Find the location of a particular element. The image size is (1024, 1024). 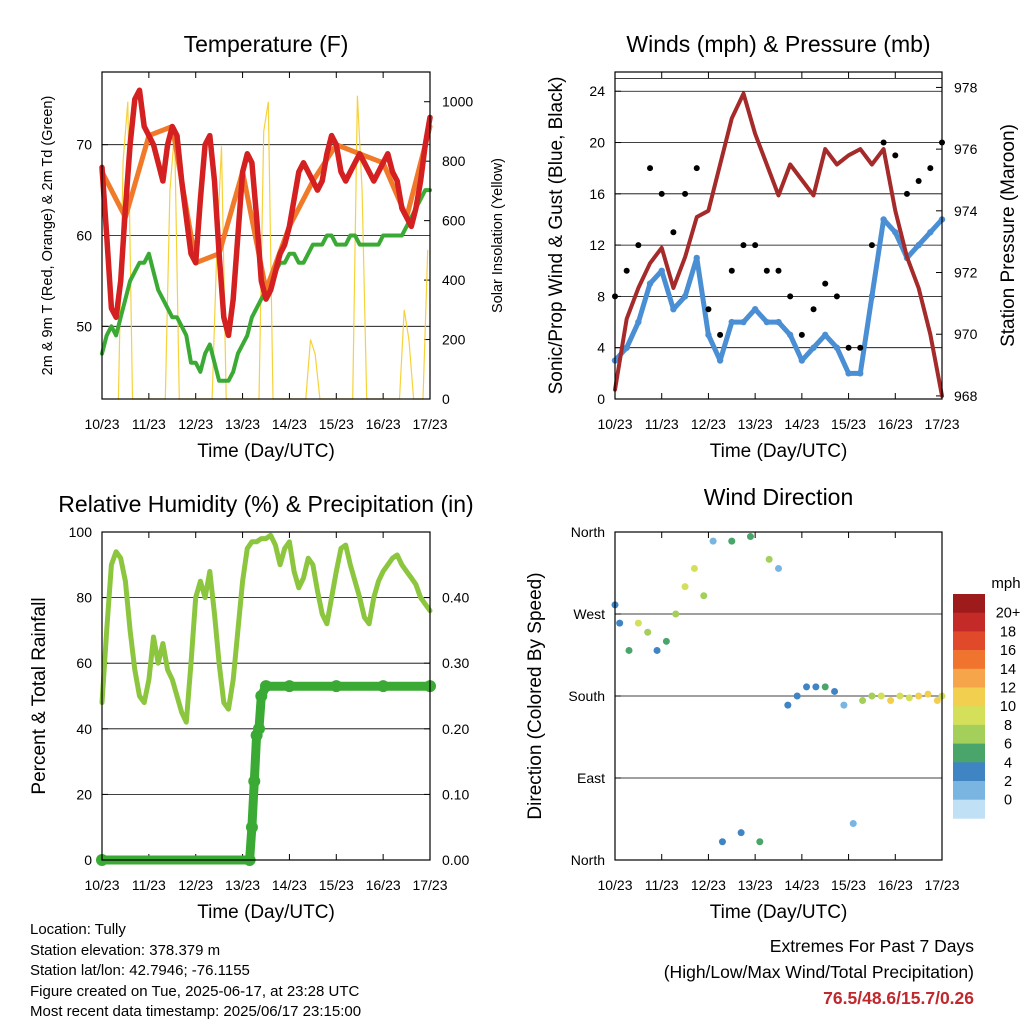

latlon-text: Station lat/lon: 42.7946; -76.1155 is located at coordinates (140, 970).